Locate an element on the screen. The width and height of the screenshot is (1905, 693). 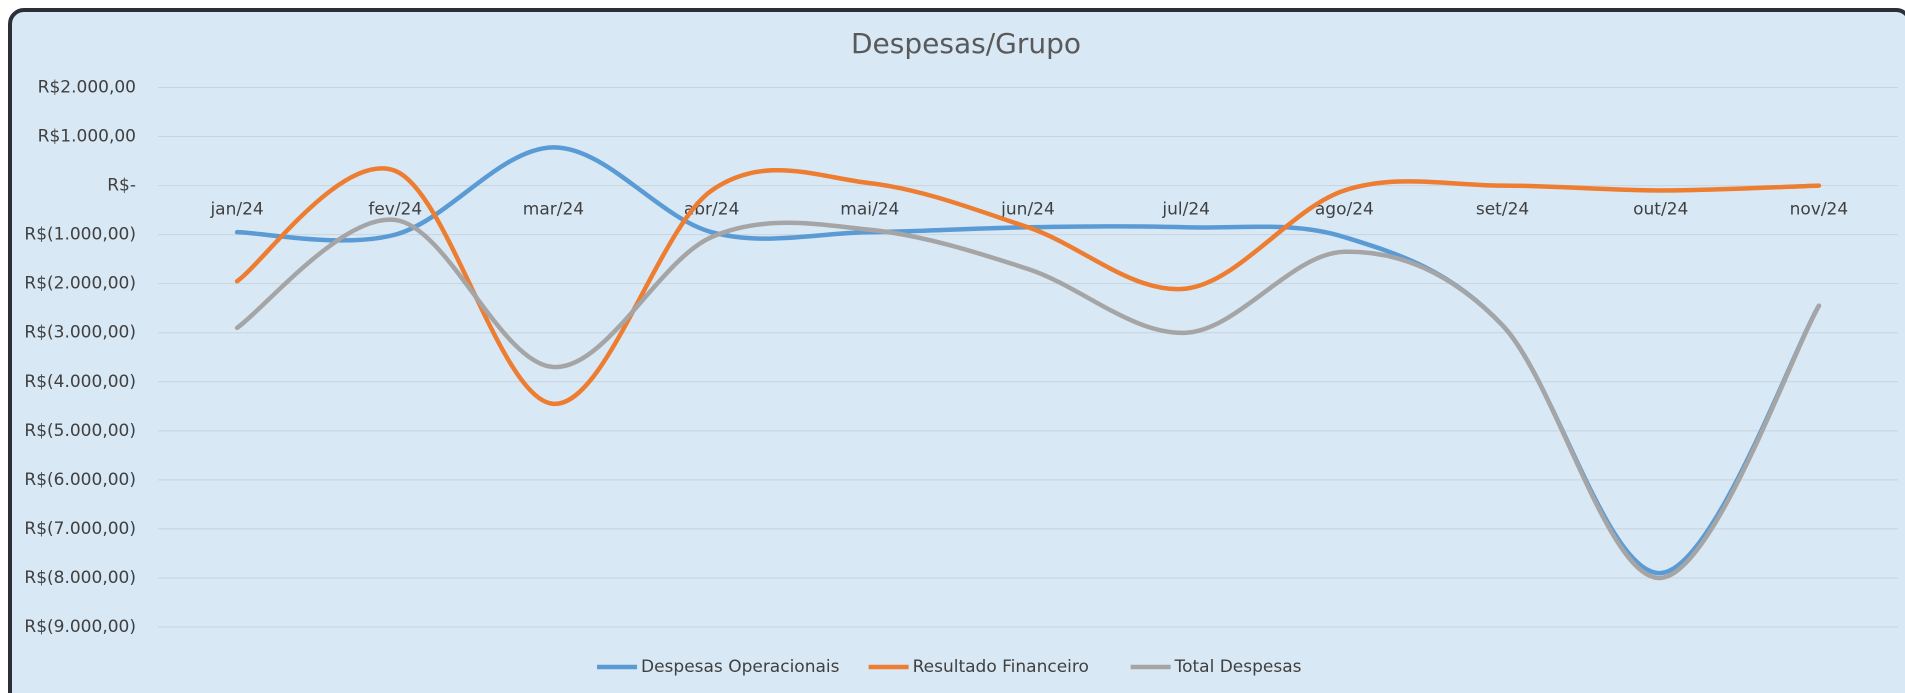
y-tick-label: R$(5.000,00) is located at coordinates (80, 431).